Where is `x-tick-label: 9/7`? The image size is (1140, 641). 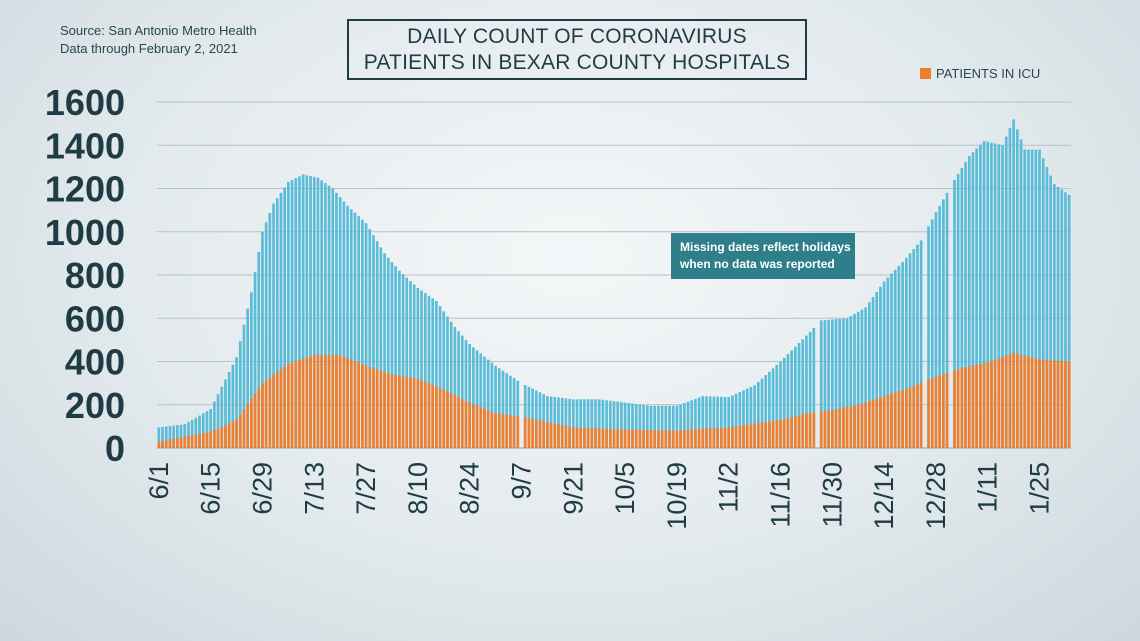
x-tick-label: 9/7 is located at coordinates (521, 481).